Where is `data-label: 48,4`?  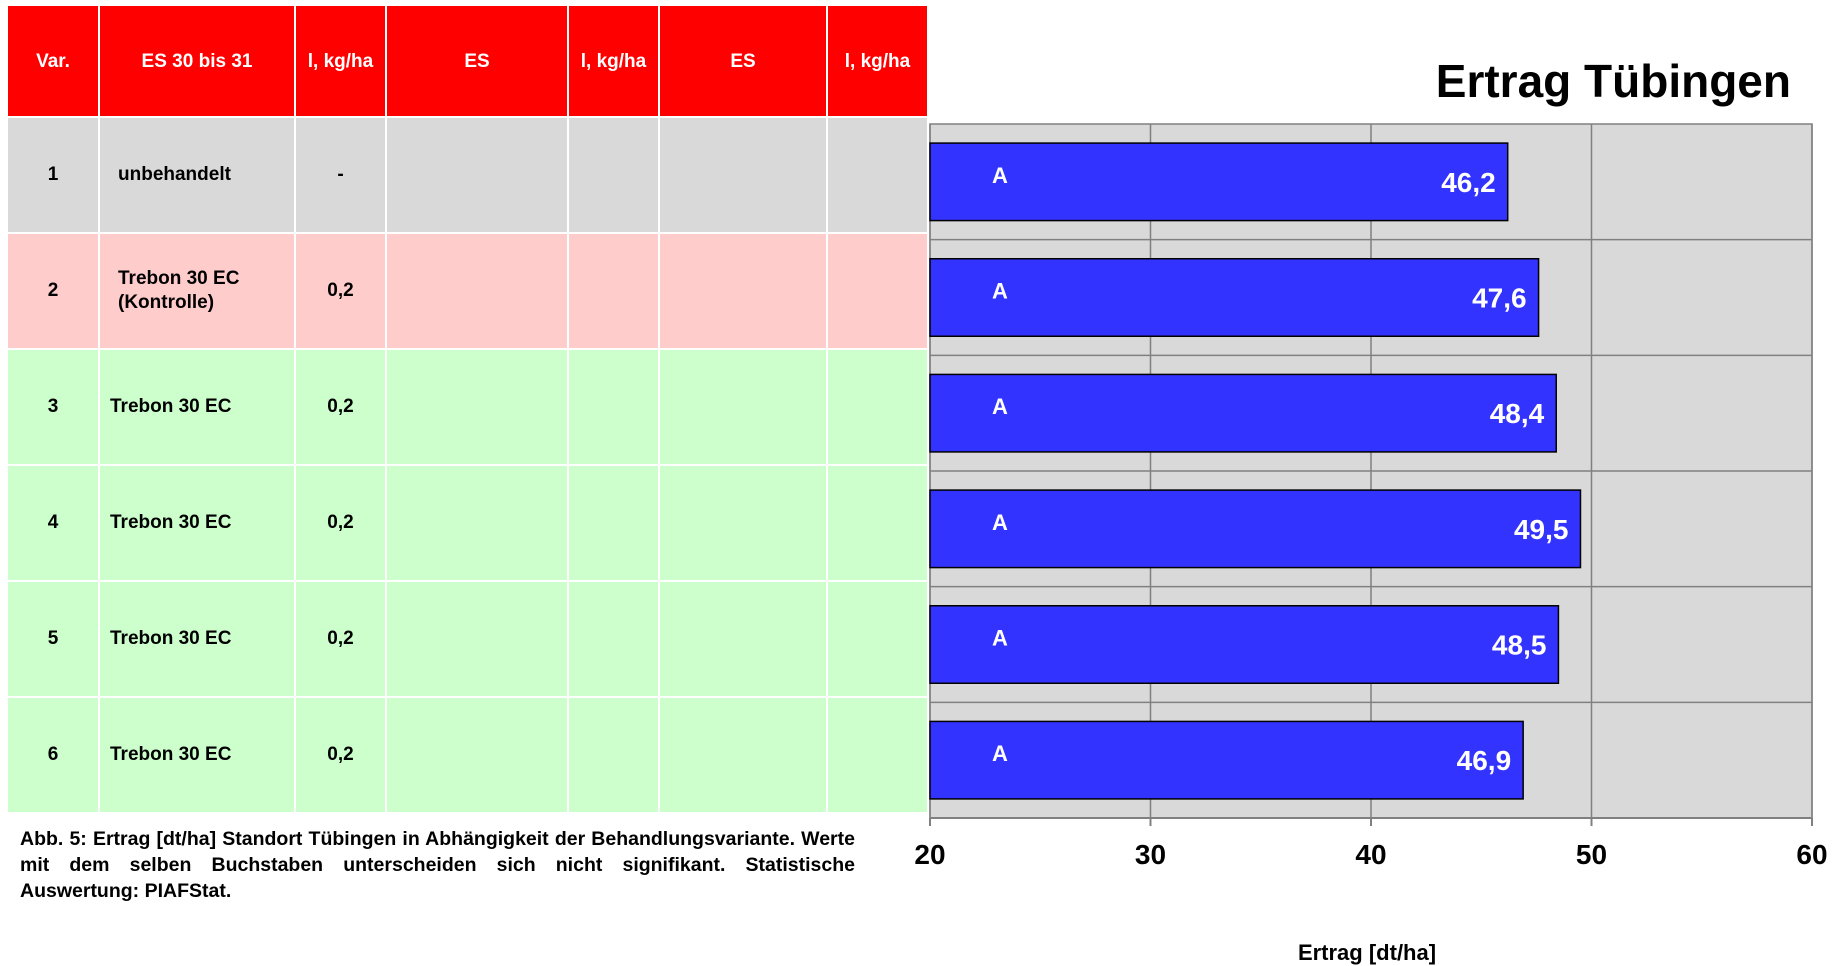 data-label: 48,4 is located at coordinates (1517, 413).